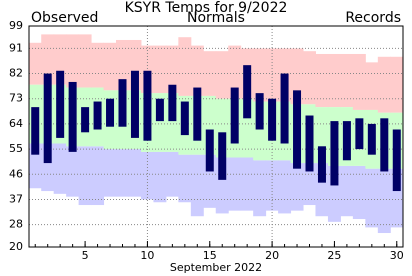 This screenshot has width=412, height=276. Describe the element at coordinates (216, 18) in the screenshot. I see `legend-entry: Normals` at that location.